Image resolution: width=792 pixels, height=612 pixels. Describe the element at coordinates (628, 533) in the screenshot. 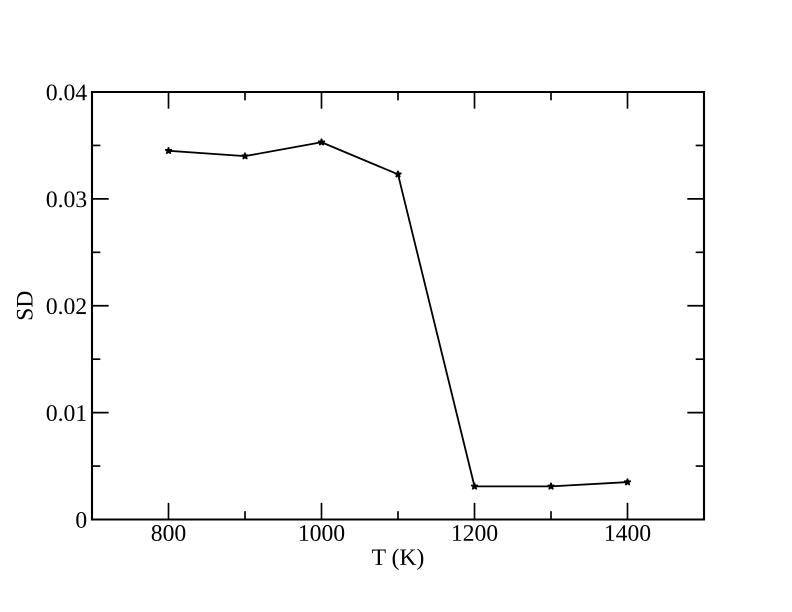

I see `x-tick-label: 1400` at that location.